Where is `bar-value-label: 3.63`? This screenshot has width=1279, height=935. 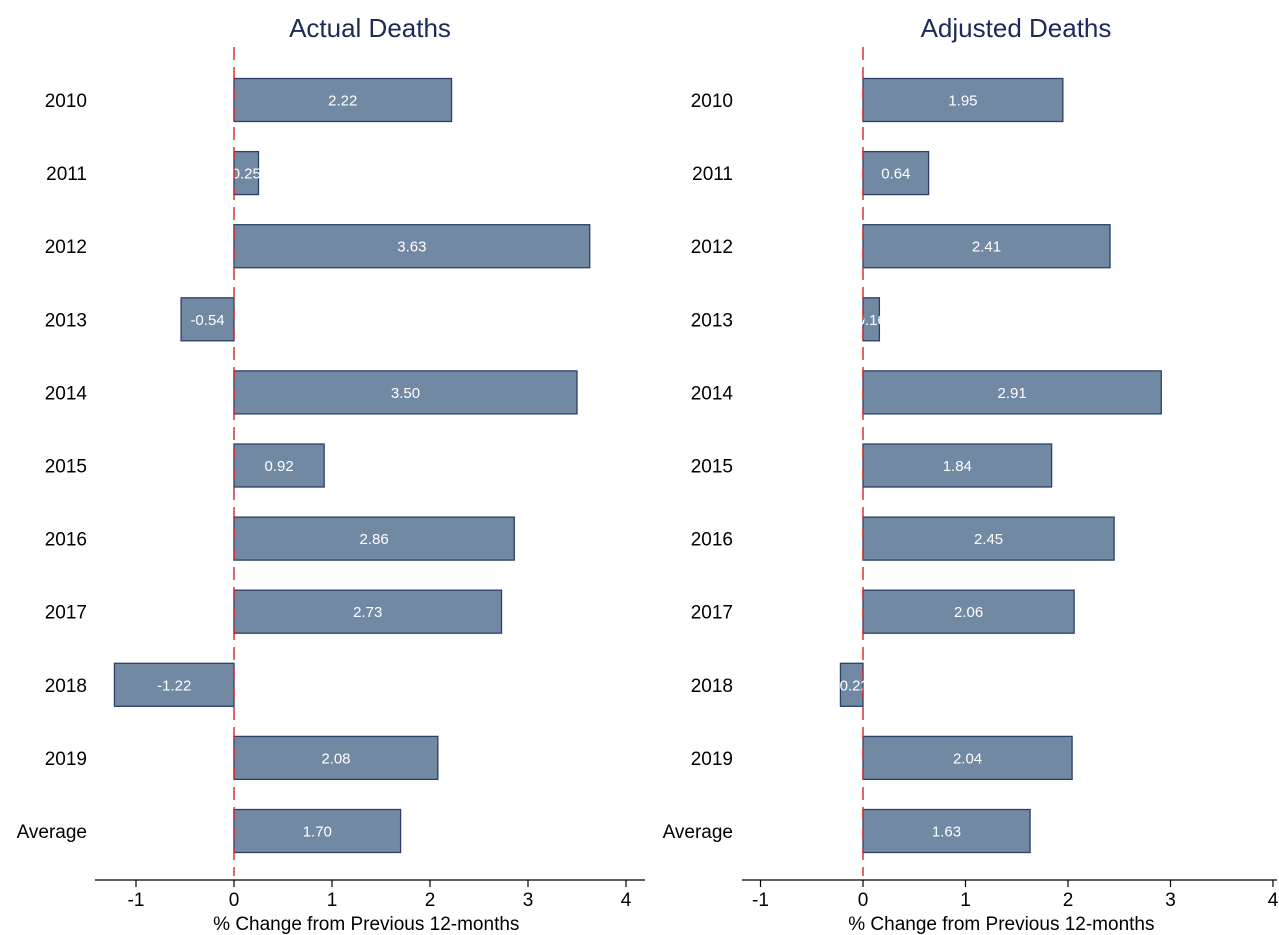
bar-value-label: 3.63 is located at coordinates (411, 247).